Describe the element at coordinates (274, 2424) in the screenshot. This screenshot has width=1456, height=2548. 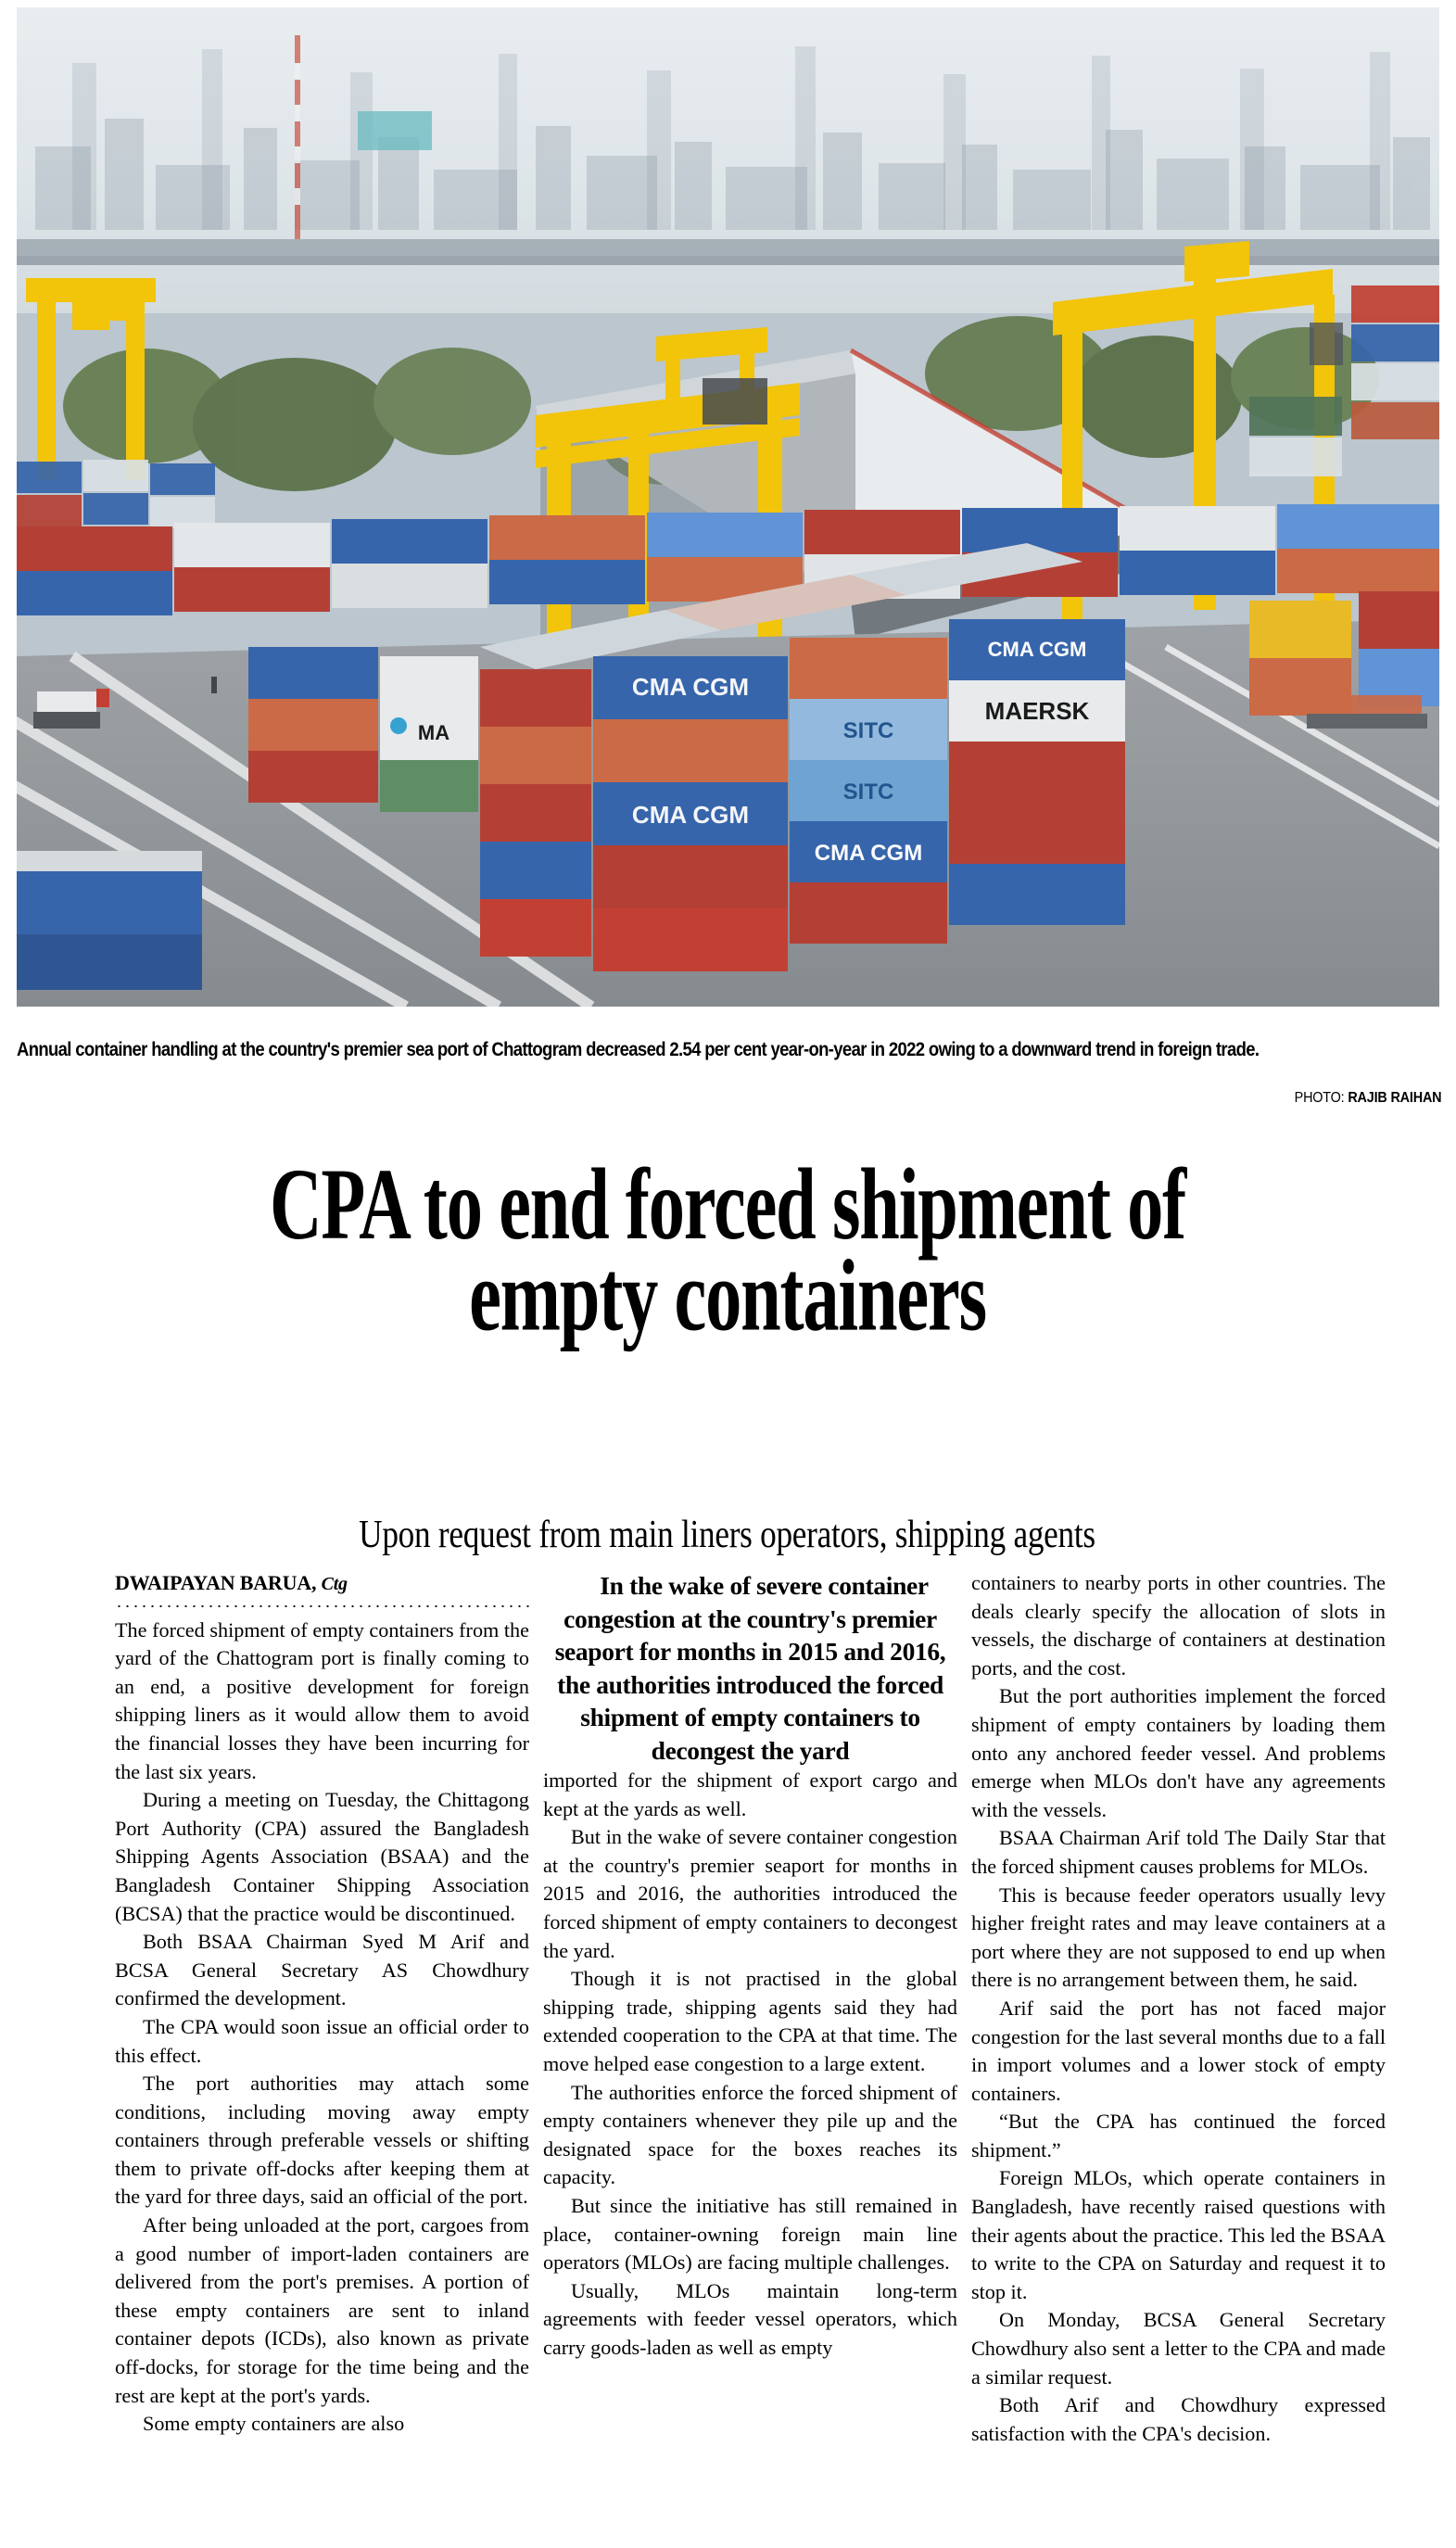
I see `paragraph: Some empty containers are also` at that location.